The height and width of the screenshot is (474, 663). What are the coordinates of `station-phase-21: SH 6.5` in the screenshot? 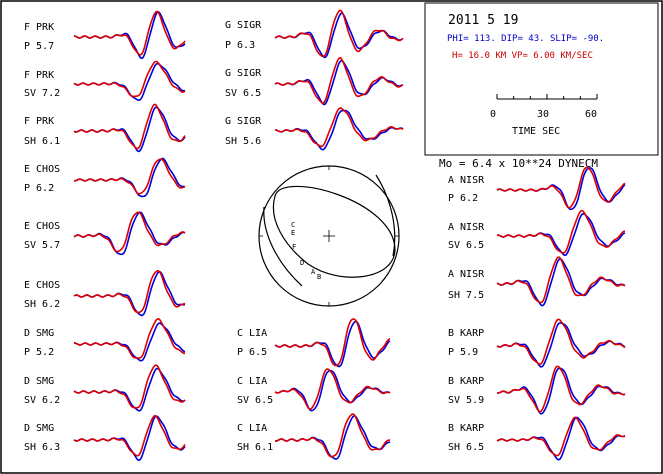 It's located at (466, 447).